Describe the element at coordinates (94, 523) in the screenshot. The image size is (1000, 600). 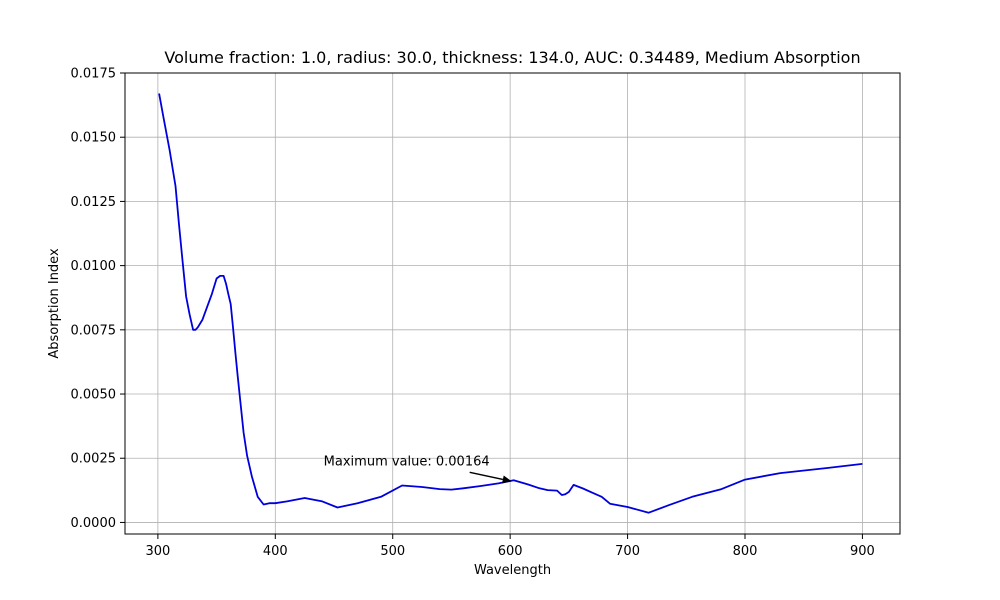
I see `y-tick-label: 0.0000` at that location.